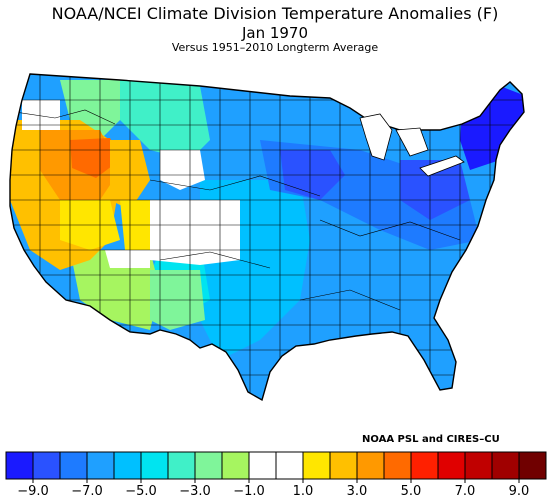 The height and width of the screenshot is (498, 550). What do you see at coordinates (411, 491) in the screenshot?
I see `legend-tick-label: 5.0` at bounding box center [411, 491].